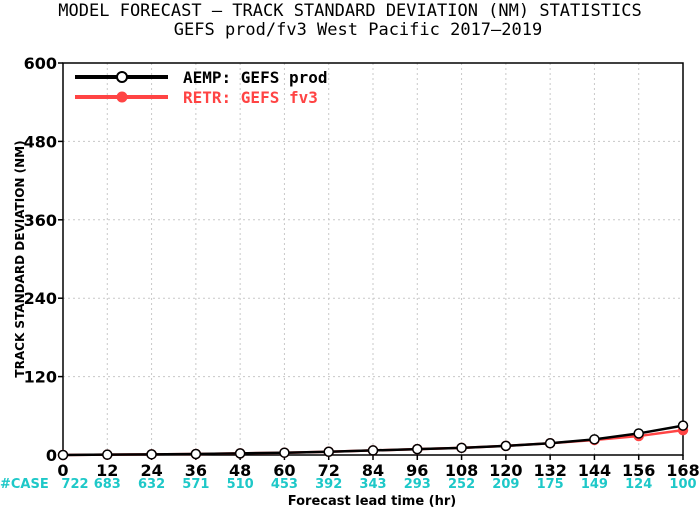 Image resolution: width=700 pixels, height=514 pixels. Describe the element at coordinates (240, 470) in the screenshot. I see `x-tick-label: 48` at that location.